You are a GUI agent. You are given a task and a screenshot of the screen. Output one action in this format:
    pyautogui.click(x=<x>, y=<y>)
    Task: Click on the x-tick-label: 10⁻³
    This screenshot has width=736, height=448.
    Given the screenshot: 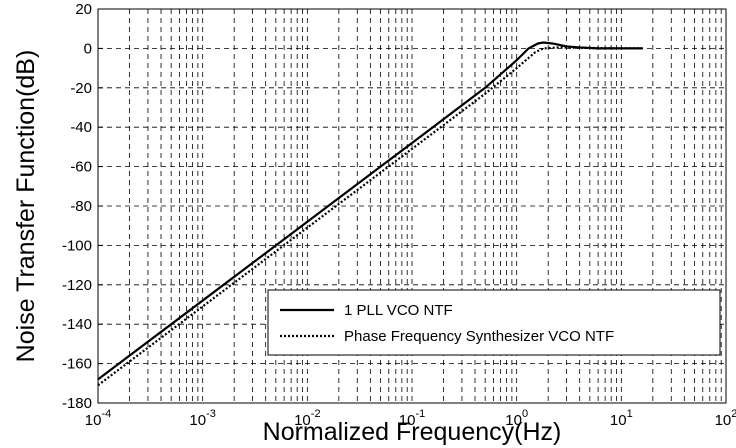 What is the action you would take?
    pyautogui.click(x=202, y=418)
    